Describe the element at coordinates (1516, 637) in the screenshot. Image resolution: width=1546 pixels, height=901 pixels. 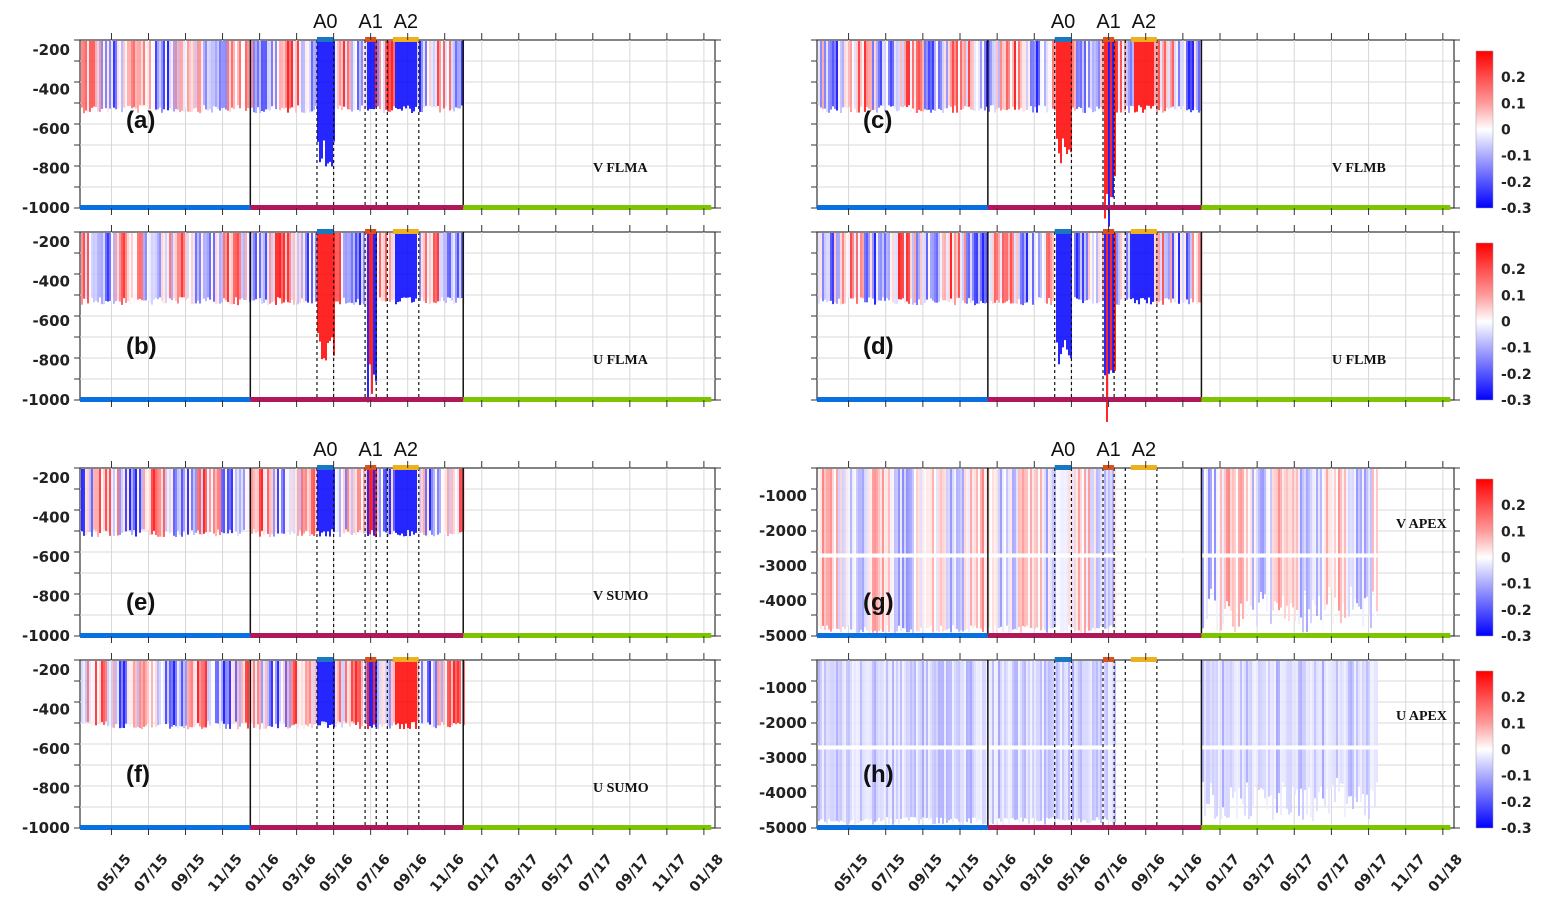
I see `colorbar-tick-label: -0.3` at that location.